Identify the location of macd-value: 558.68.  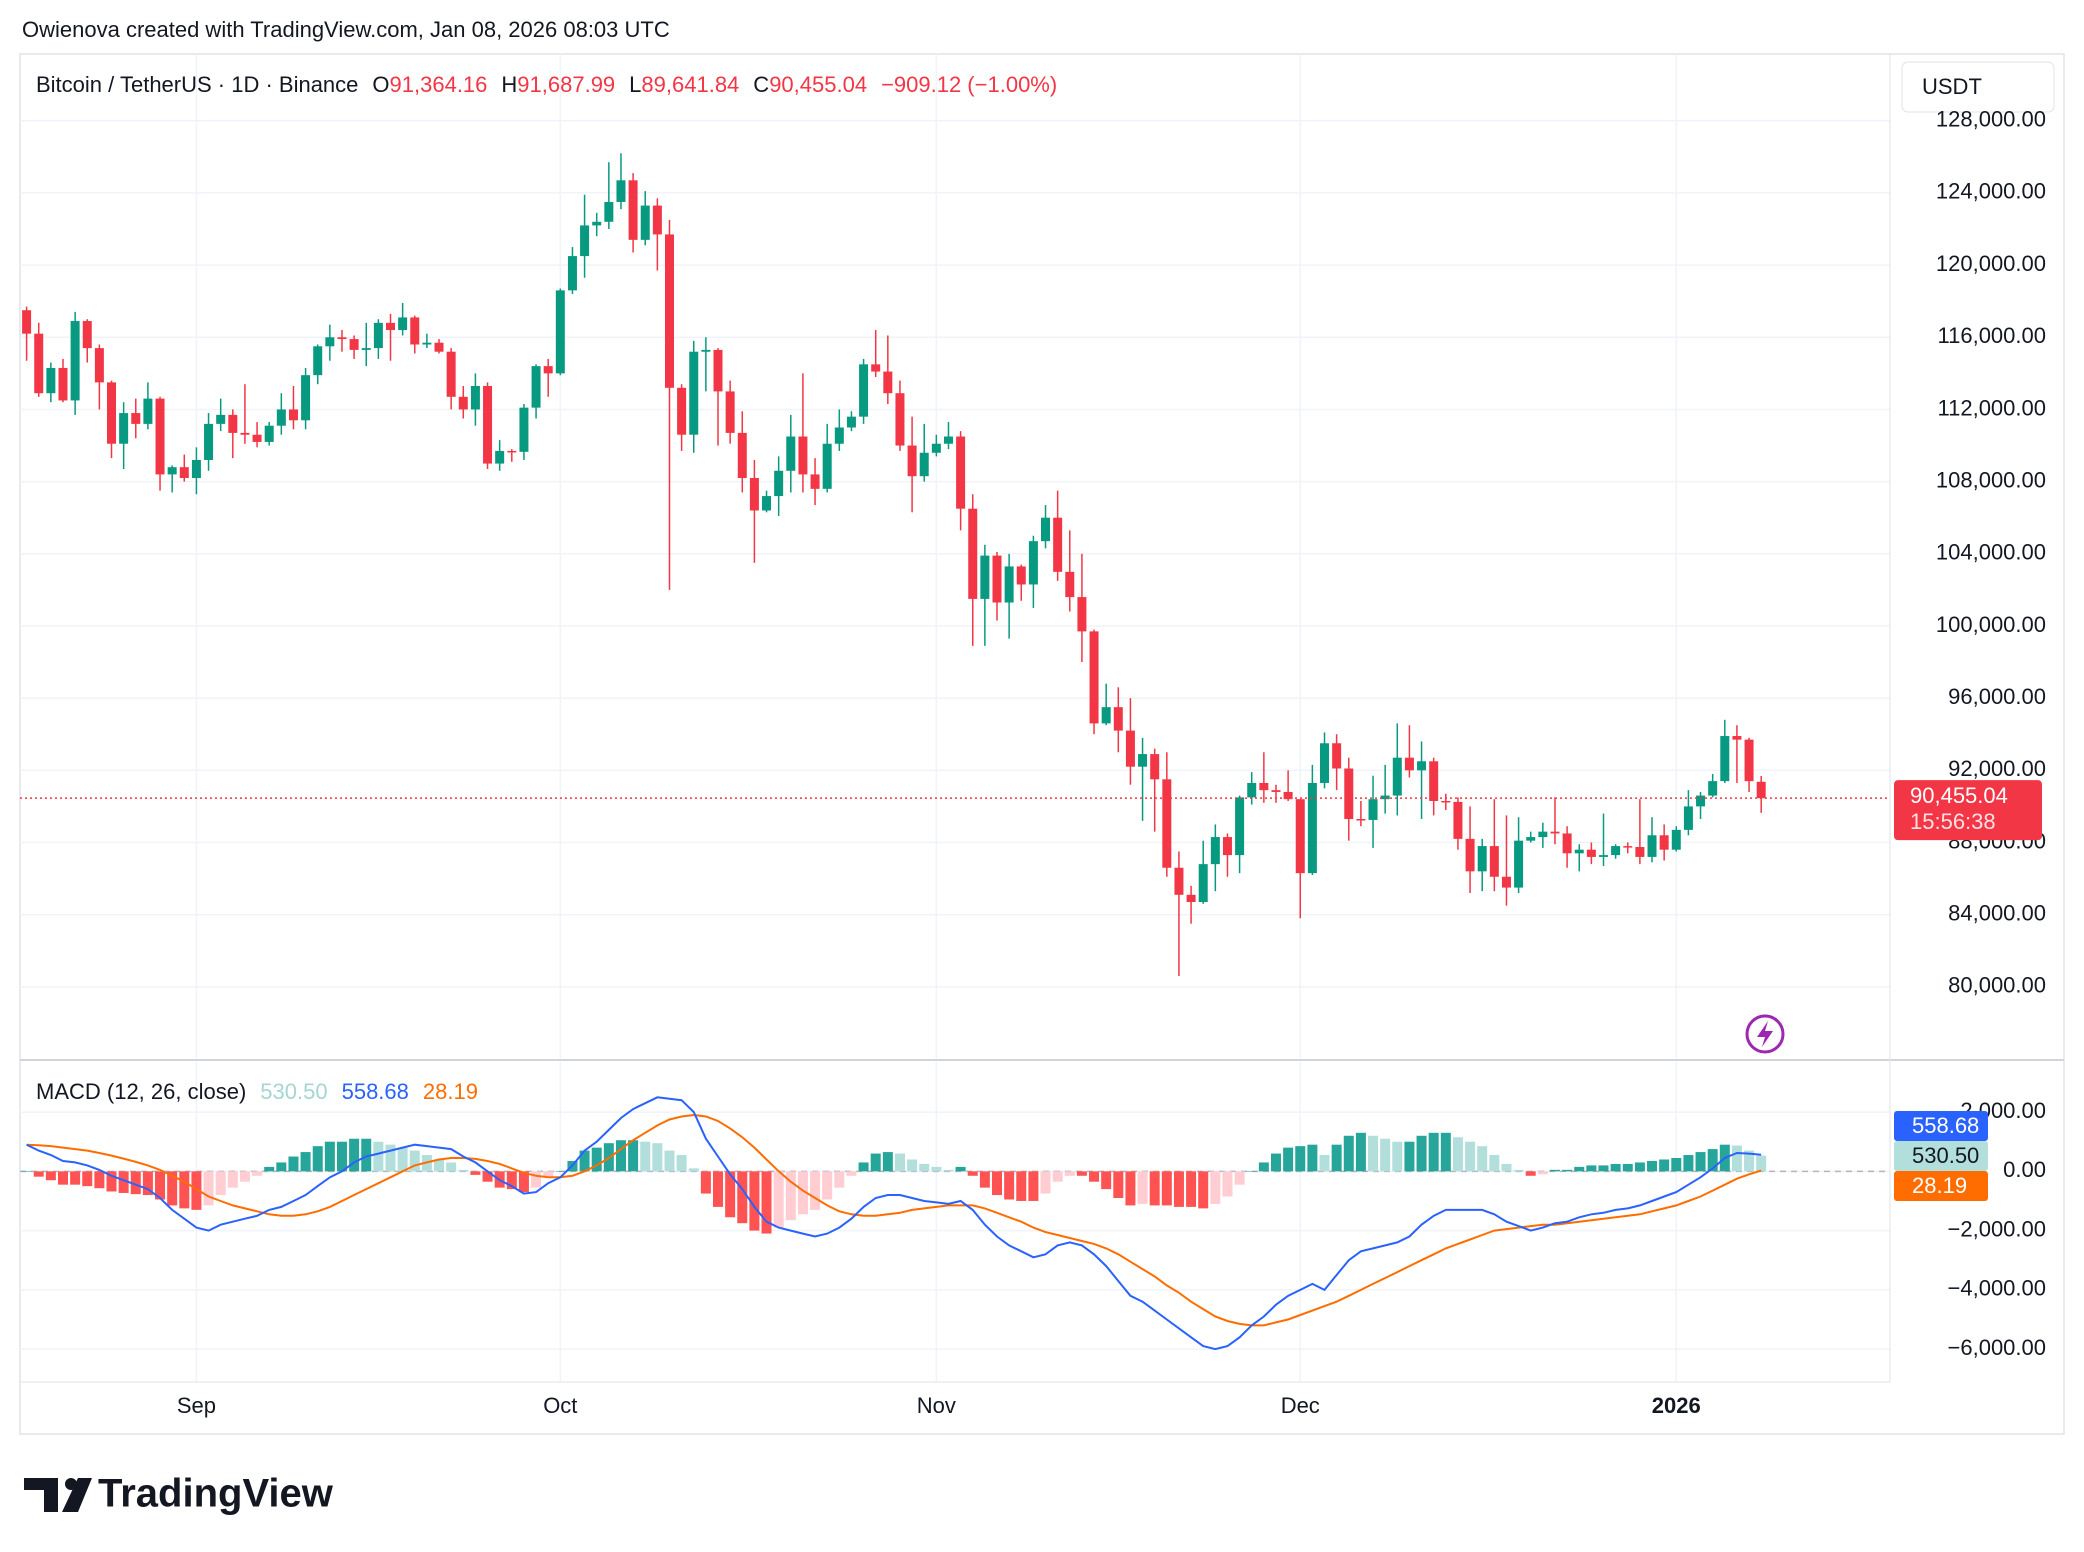
(375, 1091).